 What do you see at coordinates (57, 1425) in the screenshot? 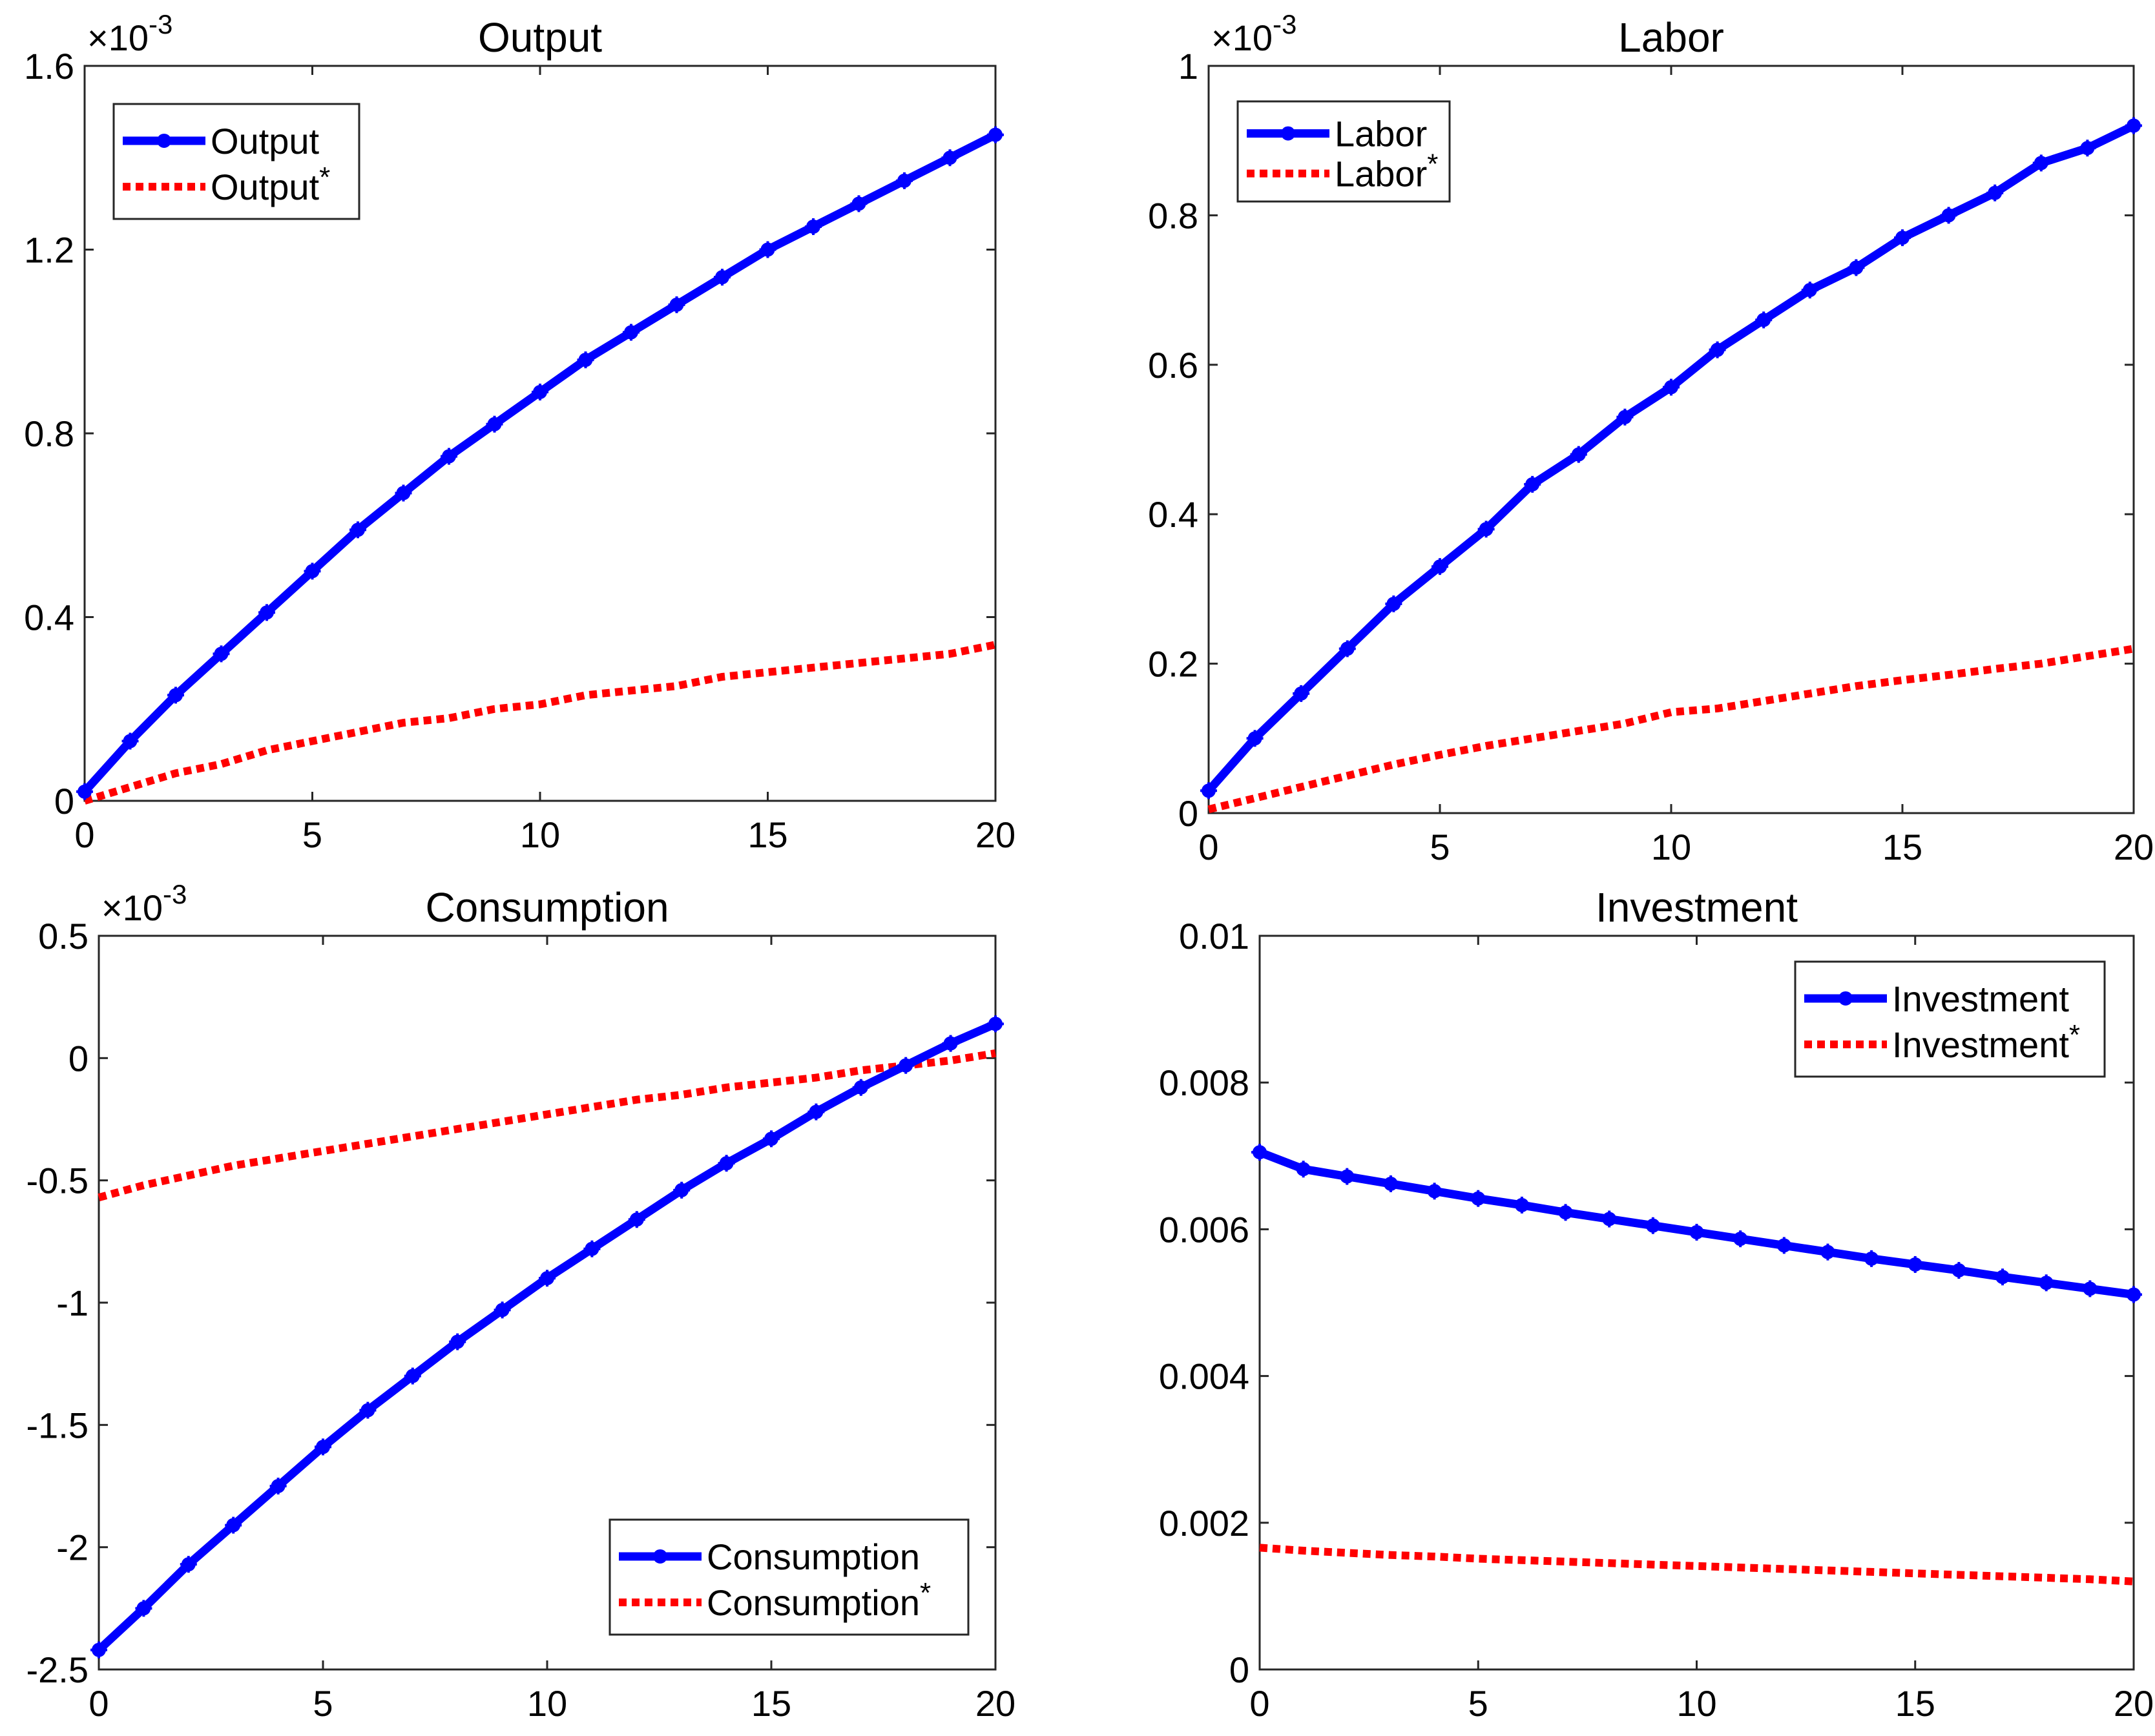
I see `y-tick-label: -1.5` at bounding box center [57, 1425].